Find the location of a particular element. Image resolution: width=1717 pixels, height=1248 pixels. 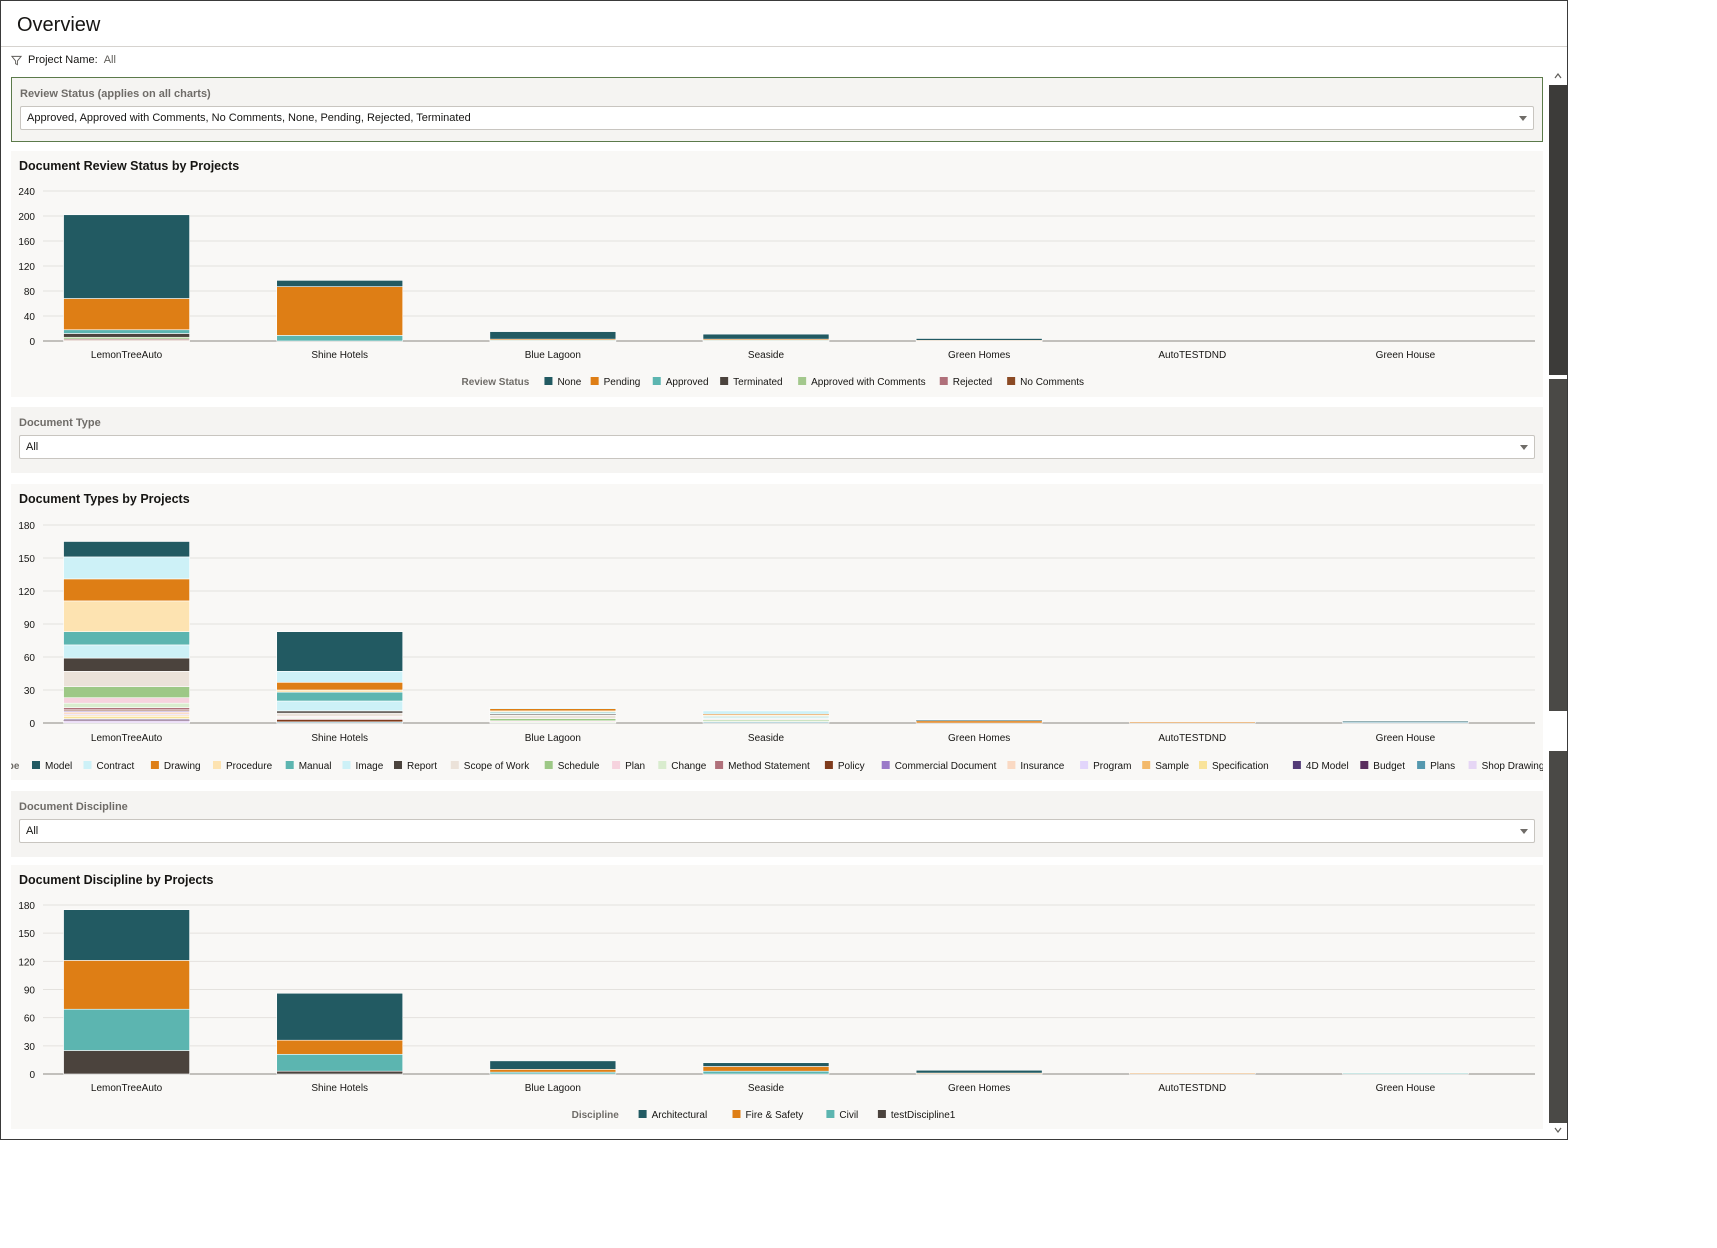

legend-swatch-no-comments is located at coordinates (1011, 381).